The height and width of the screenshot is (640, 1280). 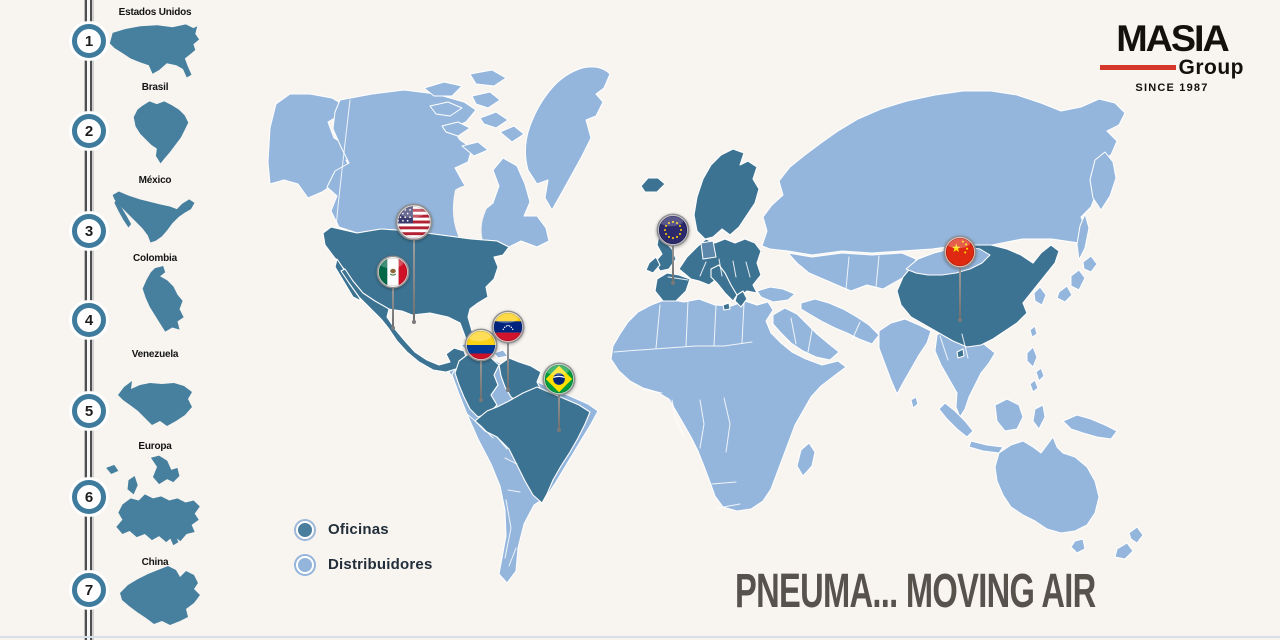 What do you see at coordinates (806, 459) in the screenshot?
I see `country-madagascar` at bounding box center [806, 459].